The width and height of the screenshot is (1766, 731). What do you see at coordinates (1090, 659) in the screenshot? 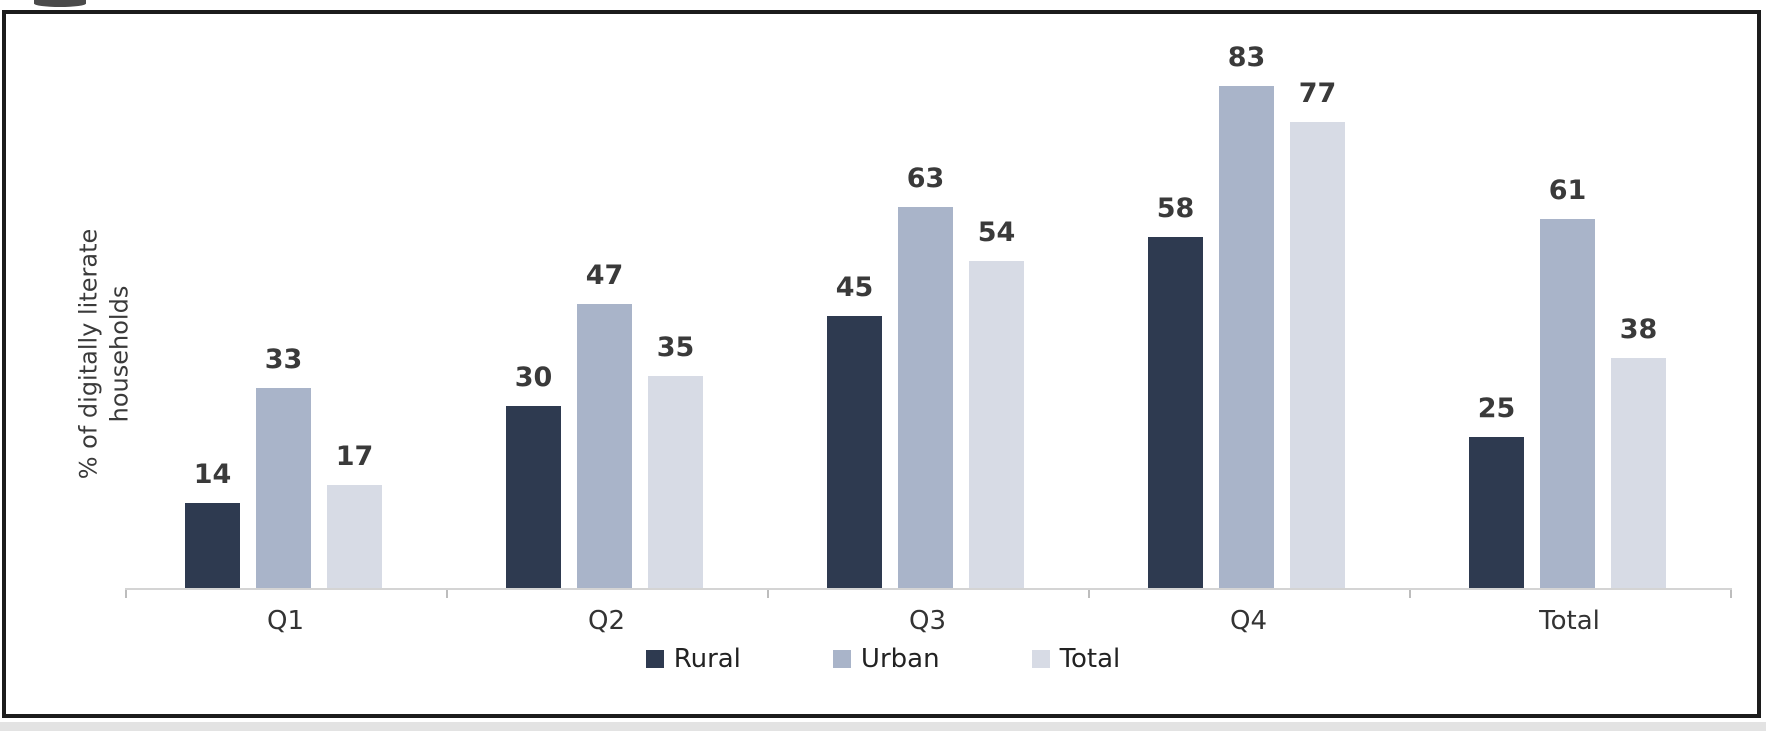
I see `legend-label-total: Total` at bounding box center [1090, 659].